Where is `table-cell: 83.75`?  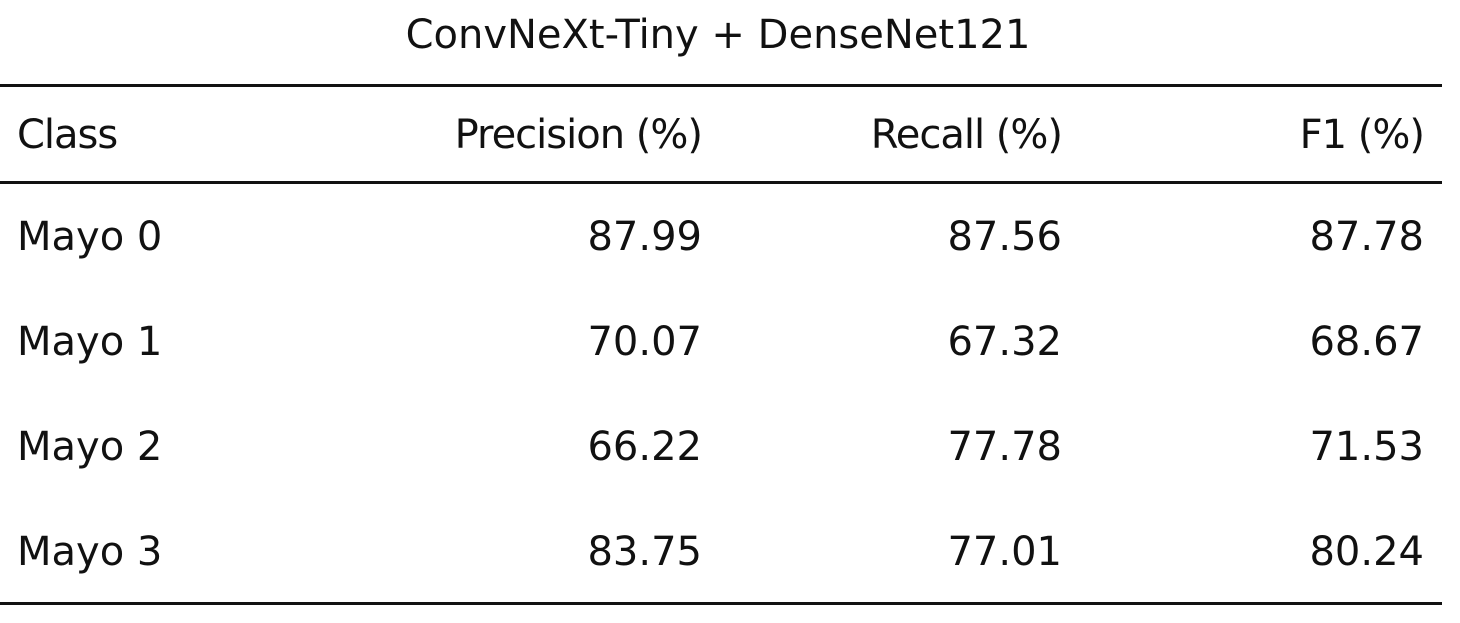 table-cell: 83.75 is located at coordinates (644, 552).